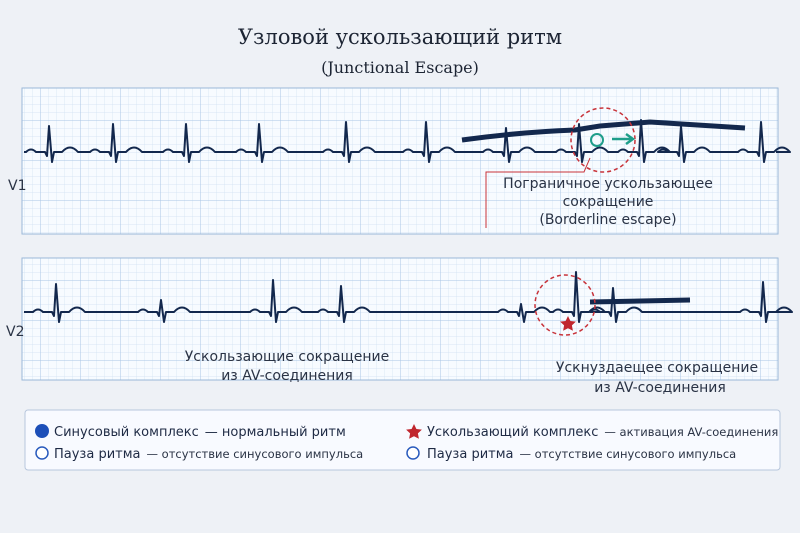  Describe the element at coordinates (568, 323) in the screenshot. I see `escape-star` at that location.